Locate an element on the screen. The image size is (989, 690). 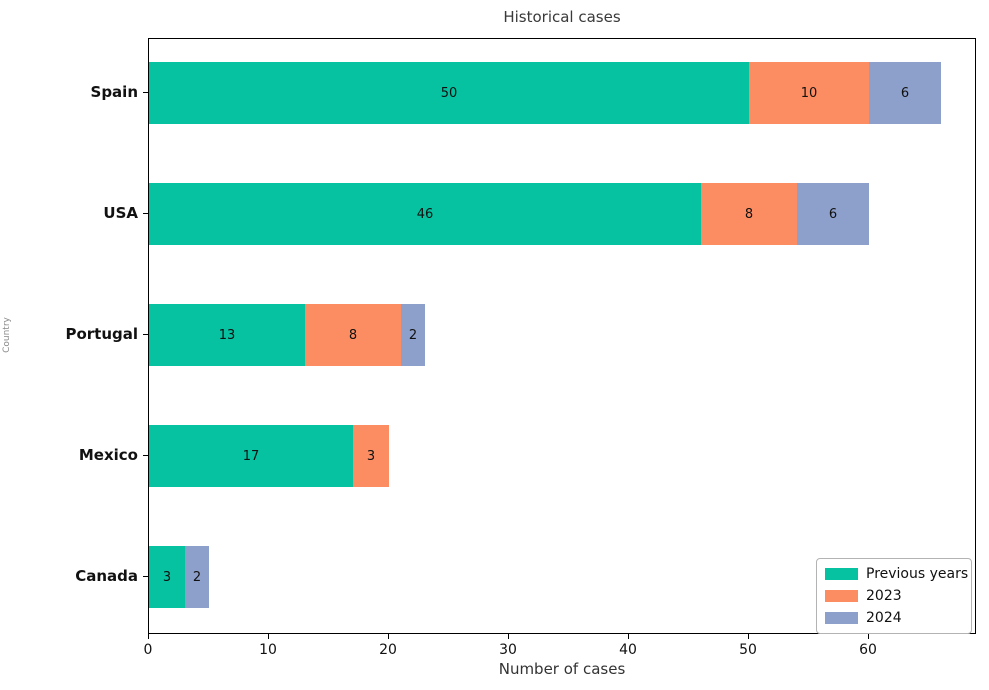
bar-segment: 50 is located at coordinates (449, 93).